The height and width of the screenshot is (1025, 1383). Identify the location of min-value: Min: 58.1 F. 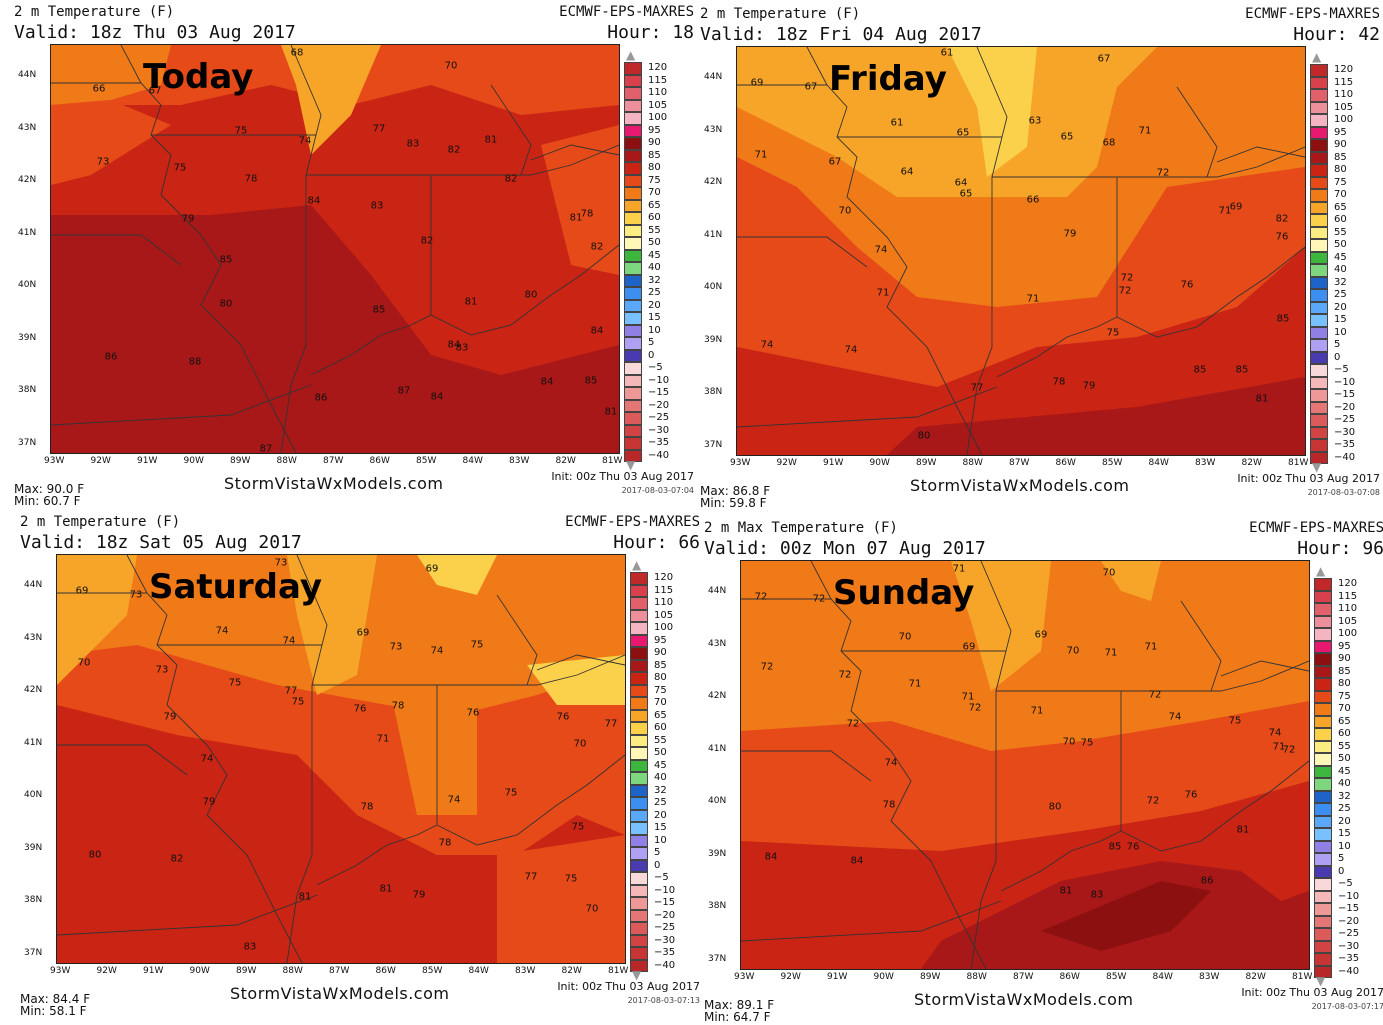
(53, 1011).